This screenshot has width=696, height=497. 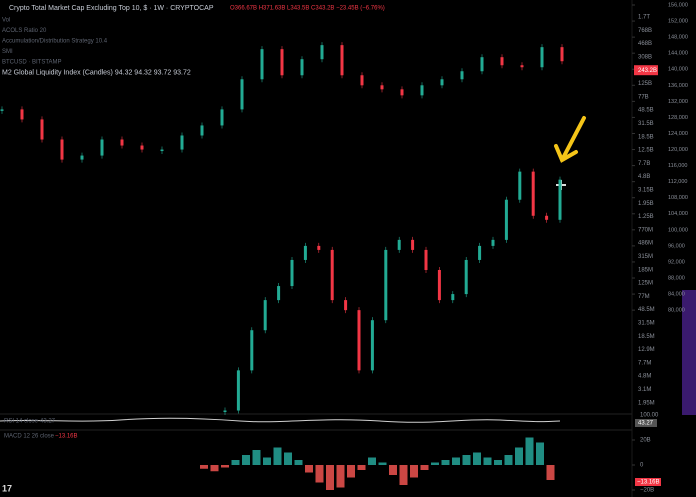 I want to click on cap-tick-label: 468B, so click(x=645, y=44).